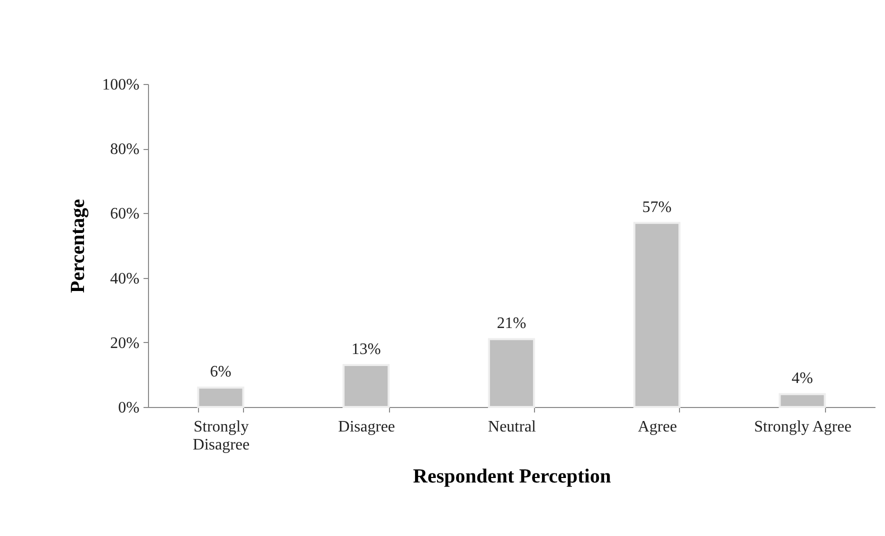 The image size is (885, 536). I want to click on x-axis-title: Respondent Perception, so click(512, 477).